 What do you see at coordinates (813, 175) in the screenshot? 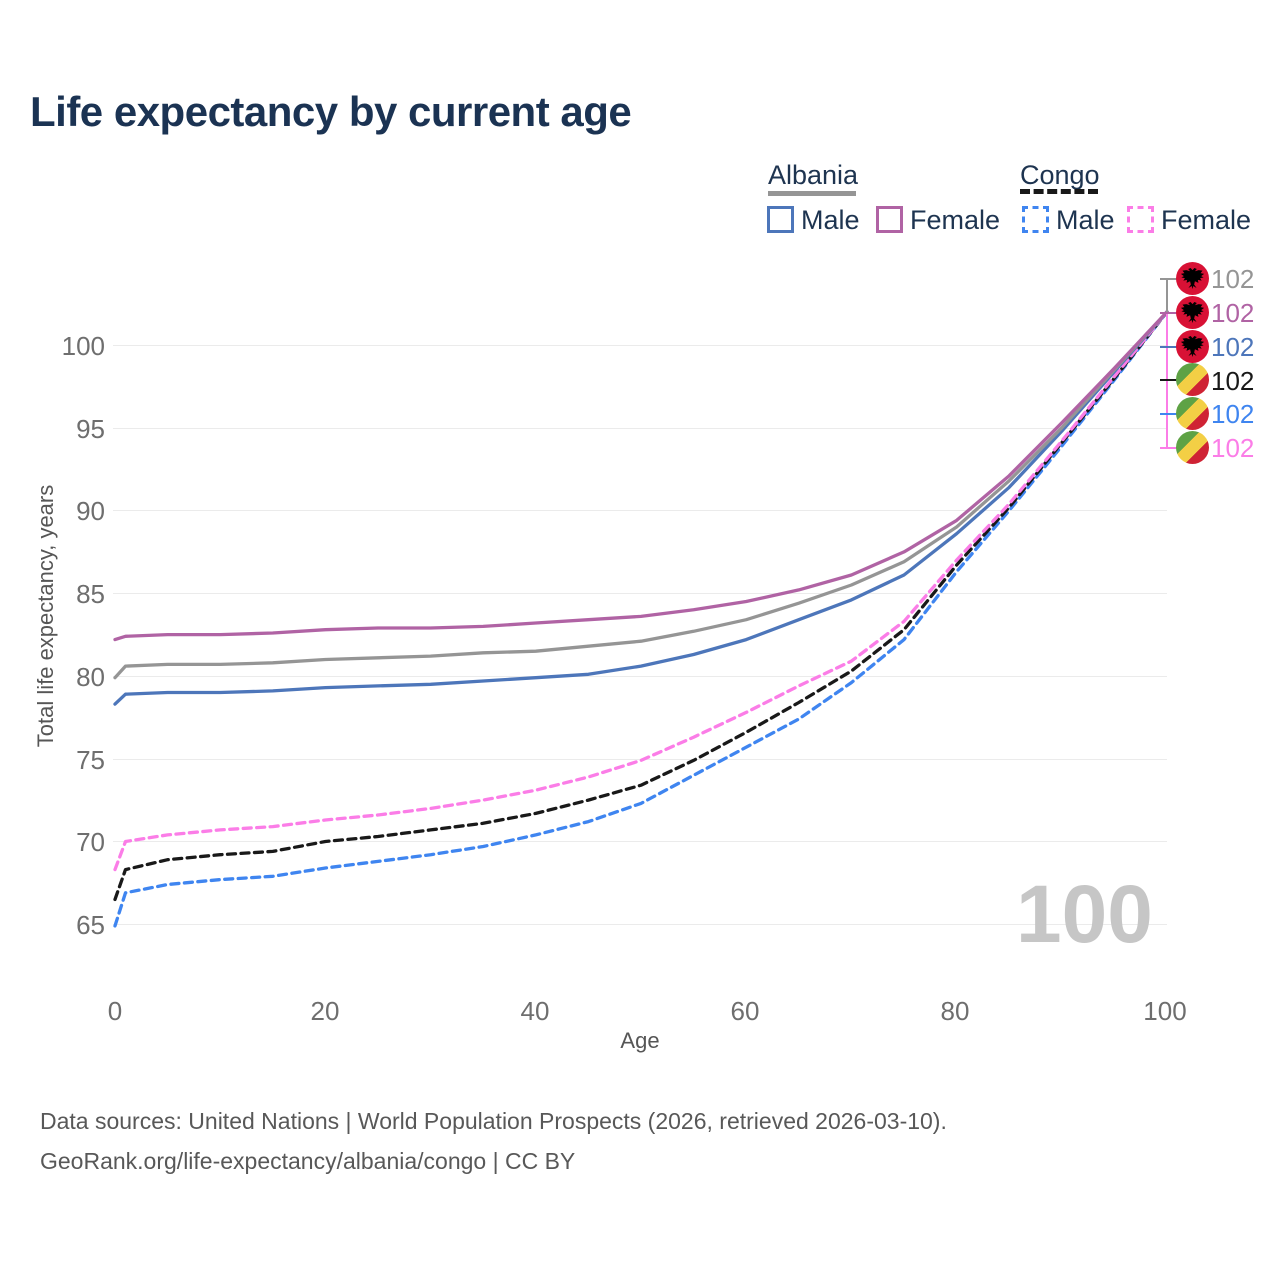
I see `legend-group-albania: Albania` at bounding box center [813, 175].